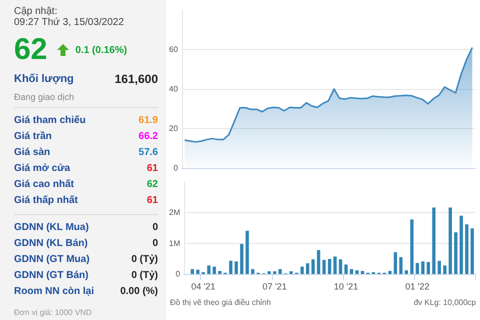 The width and height of the screenshot is (480, 320). What do you see at coordinates (445, 302) in the screenshot?
I see `text: đv KLg: 10,000cp` at bounding box center [445, 302].